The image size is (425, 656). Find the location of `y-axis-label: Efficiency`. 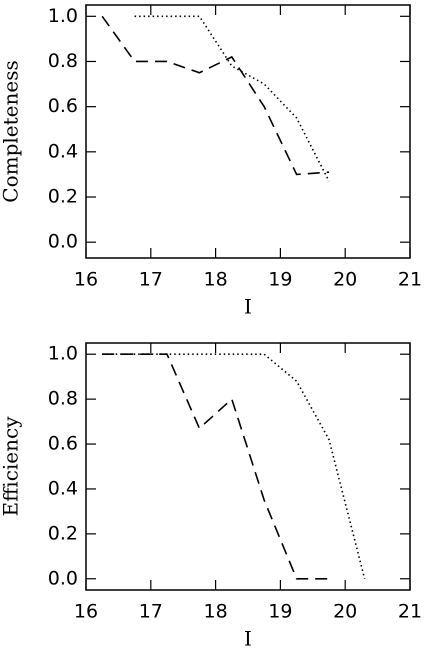

y-axis-label: Efficiency is located at coordinates (11, 466).